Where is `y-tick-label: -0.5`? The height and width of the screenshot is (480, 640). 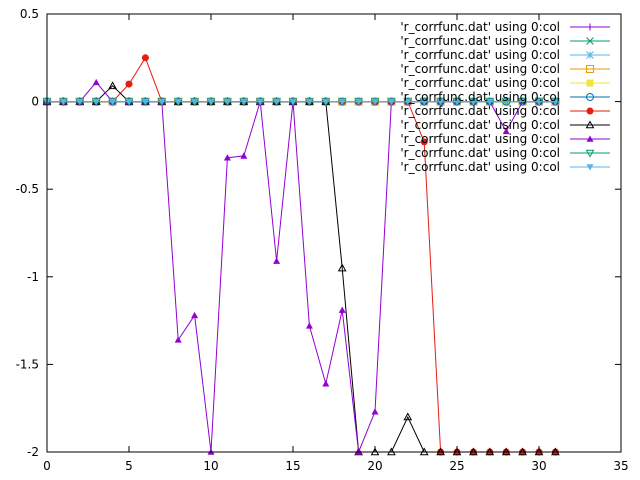 y-tick-label: -0.5 is located at coordinates (27, 189).